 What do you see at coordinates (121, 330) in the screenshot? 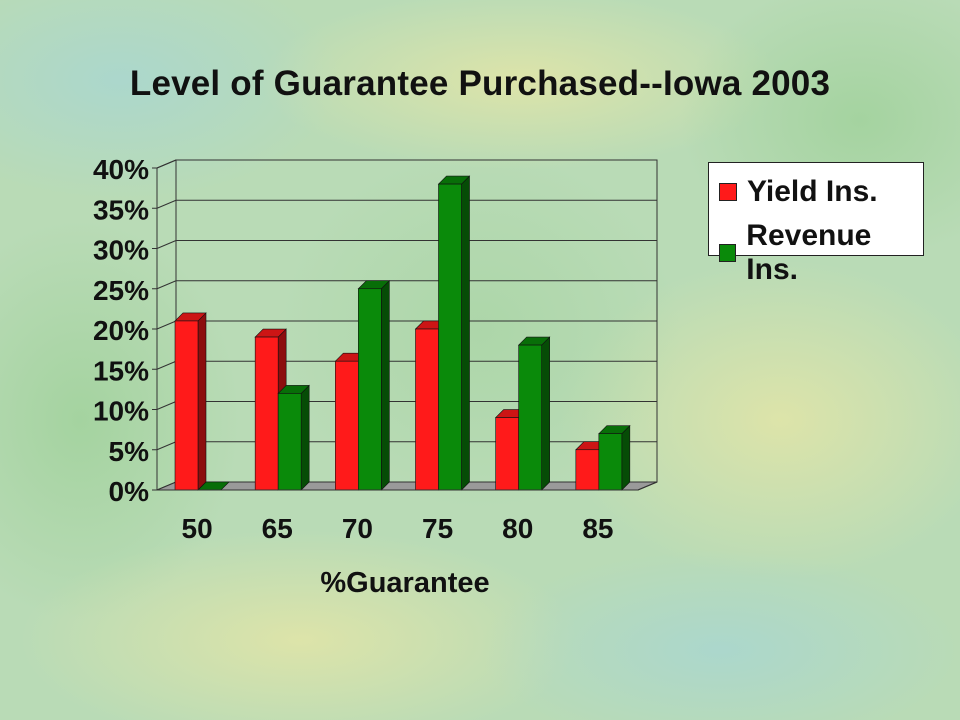
I see `y-tick-label: 20%` at bounding box center [121, 330].